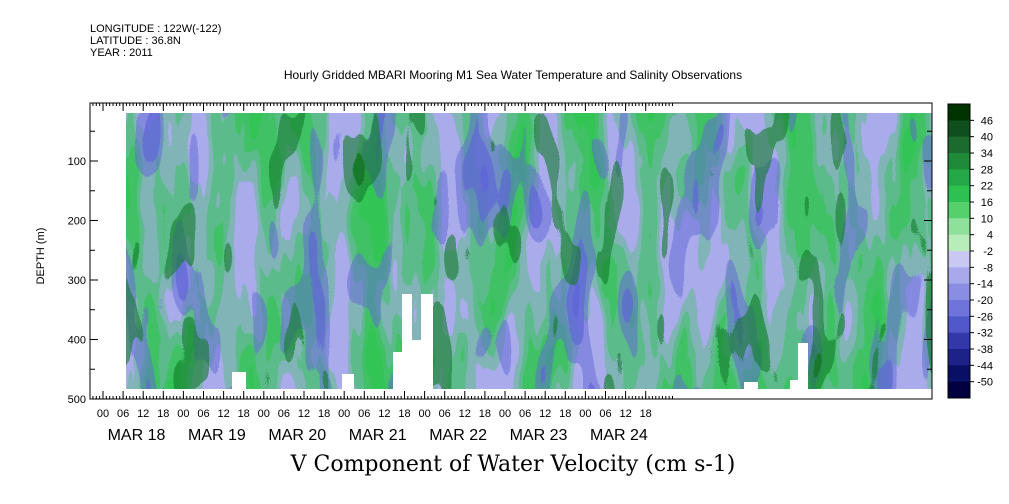 Image resolution: width=1009 pixels, height=504 pixels. I want to click on x-day-label: MAR 24, so click(619, 435).